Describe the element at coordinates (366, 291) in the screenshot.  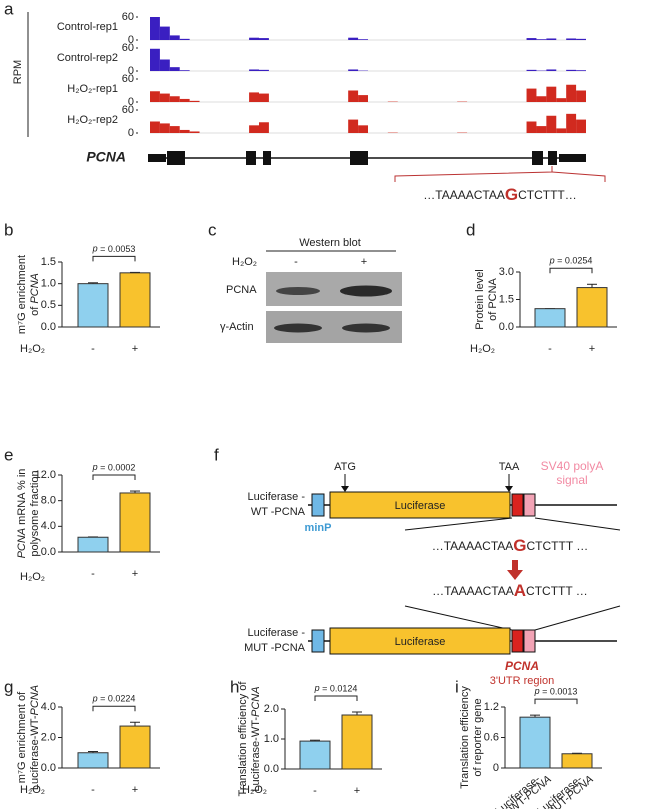
I see `band` at that location.